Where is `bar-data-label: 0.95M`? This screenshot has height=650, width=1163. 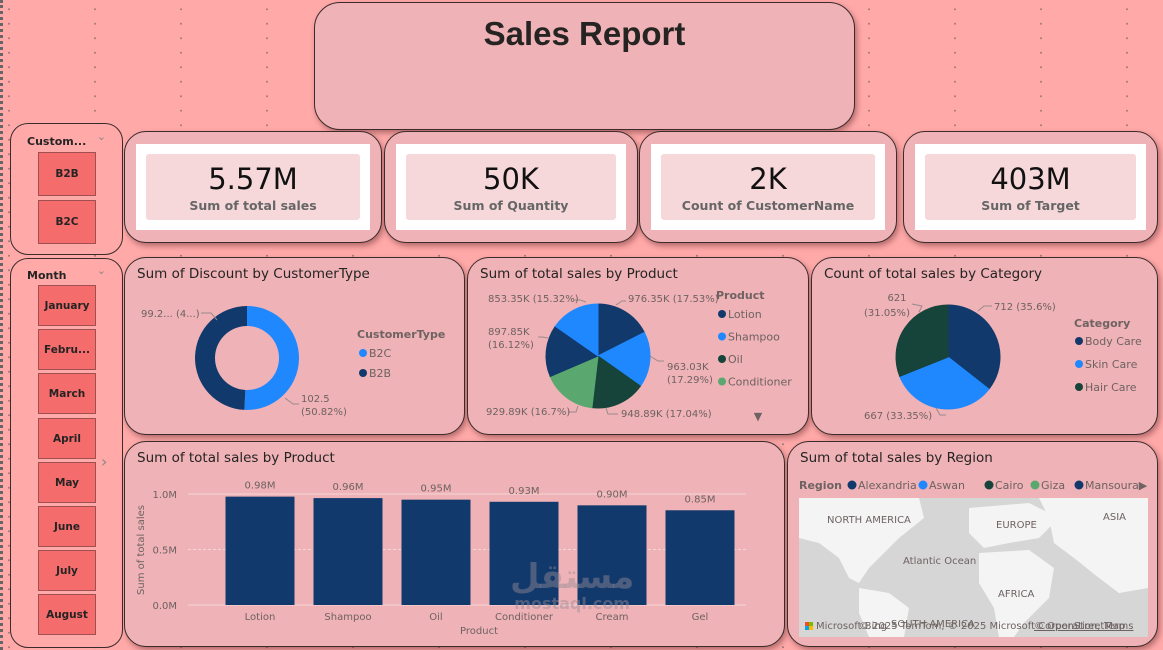
bar-data-label: 0.95M is located at coordinates (436, 489).